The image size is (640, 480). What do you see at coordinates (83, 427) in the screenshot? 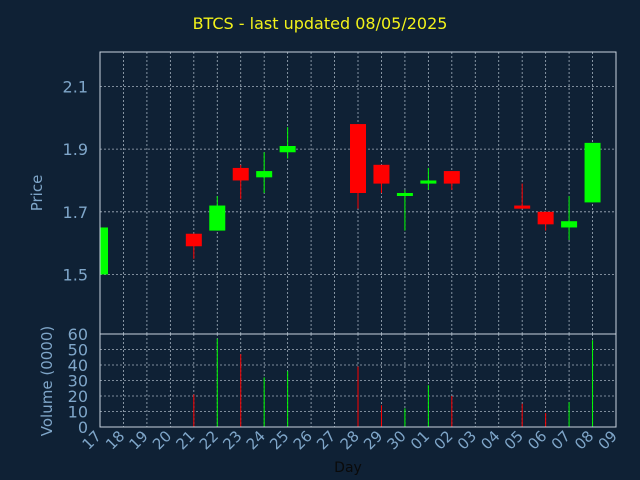
I see `volume-tick-label: 0` at bounding box center [83, 427].